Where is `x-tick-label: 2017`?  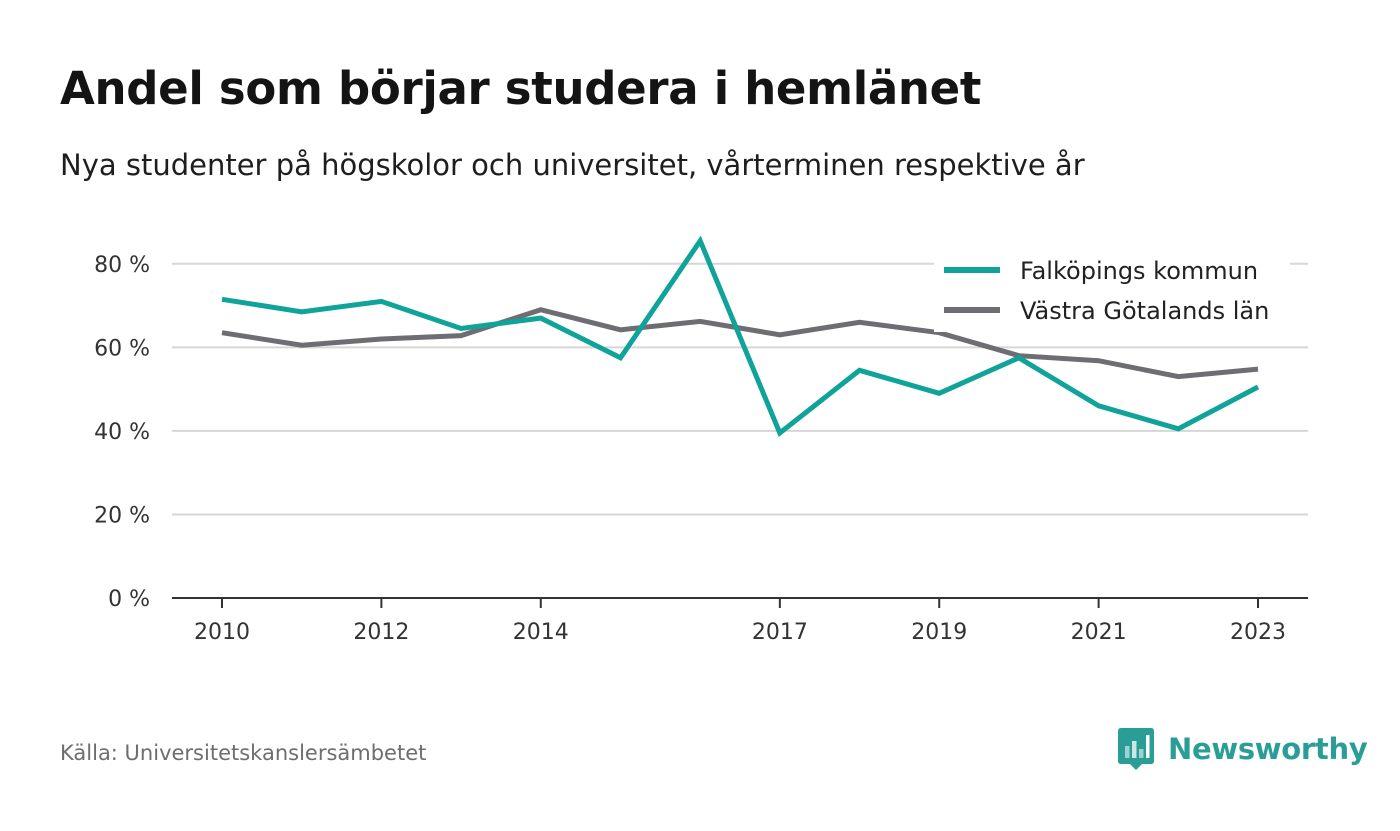 x-tick-label: 2017 is located at coordinates (780, 632).